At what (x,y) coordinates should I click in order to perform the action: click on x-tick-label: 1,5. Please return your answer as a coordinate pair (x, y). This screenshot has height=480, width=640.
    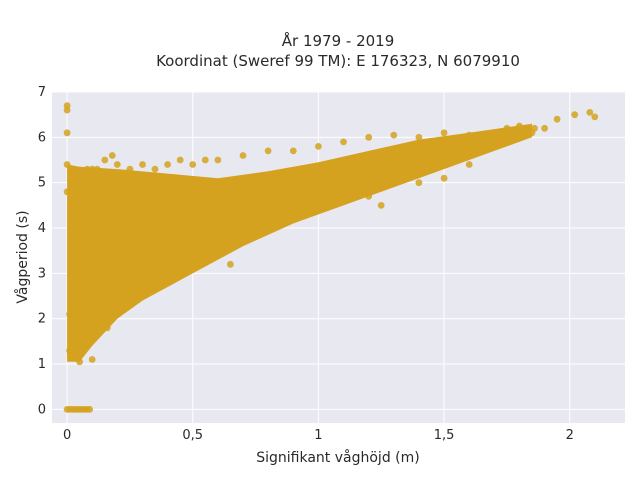
    Looking at the image, I should click on (444, 435).